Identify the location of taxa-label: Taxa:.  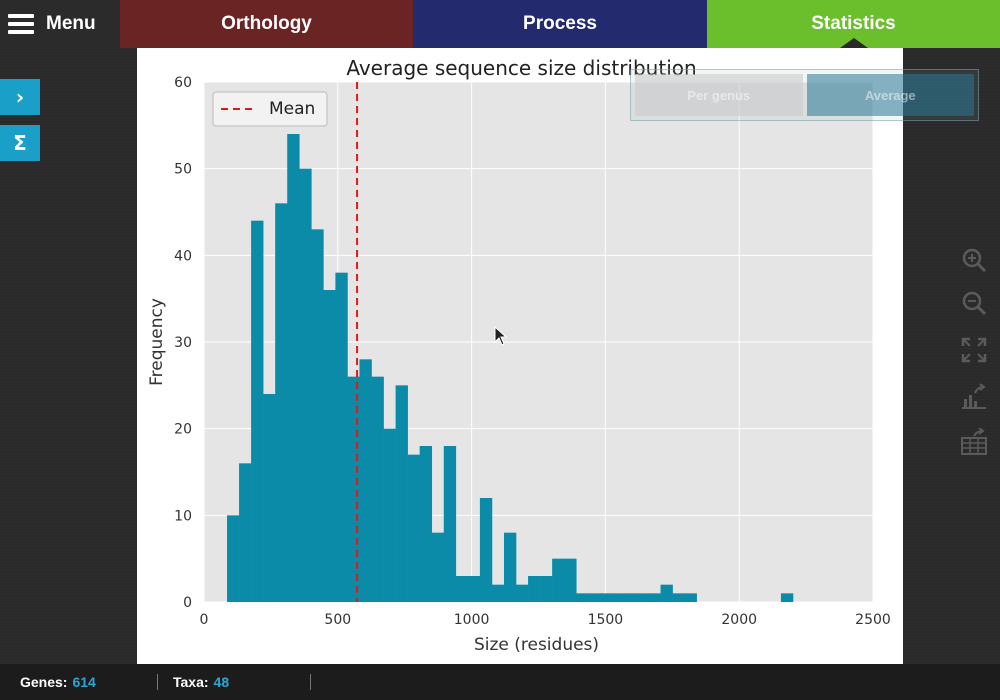
(191, 682).